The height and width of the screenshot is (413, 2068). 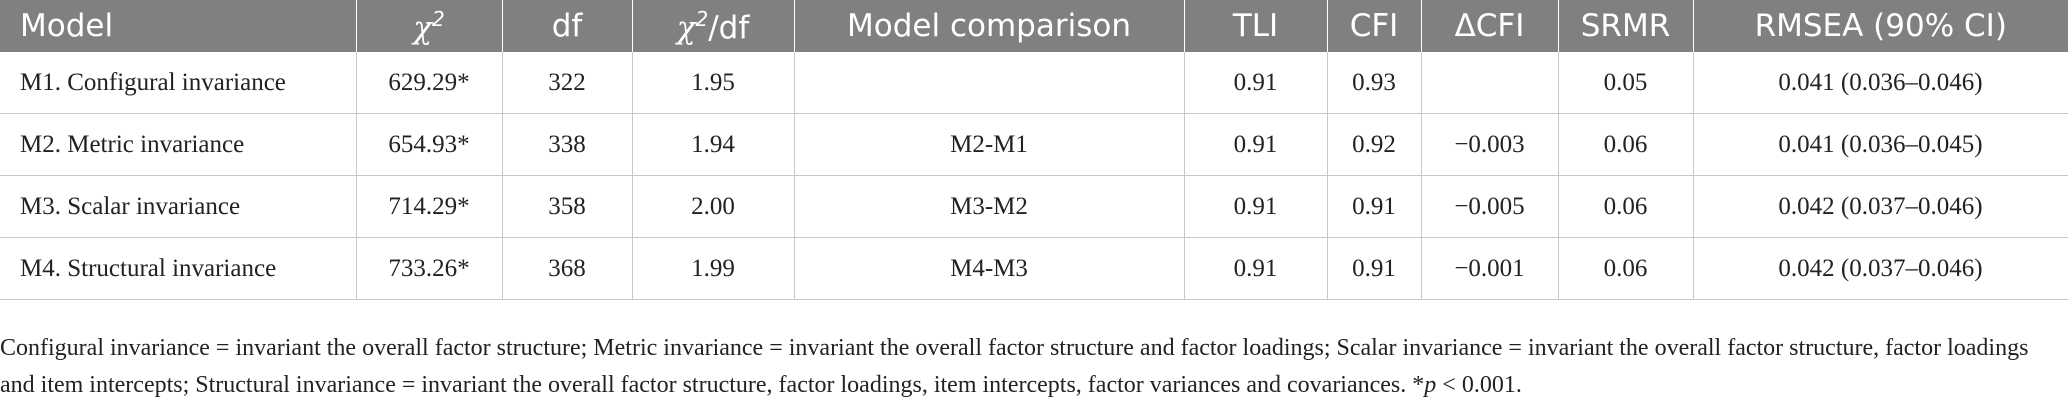 What do you see at coordinates (567, 26) in the screenshot?
I see `header-df: df` at bounding box center [567, 26].